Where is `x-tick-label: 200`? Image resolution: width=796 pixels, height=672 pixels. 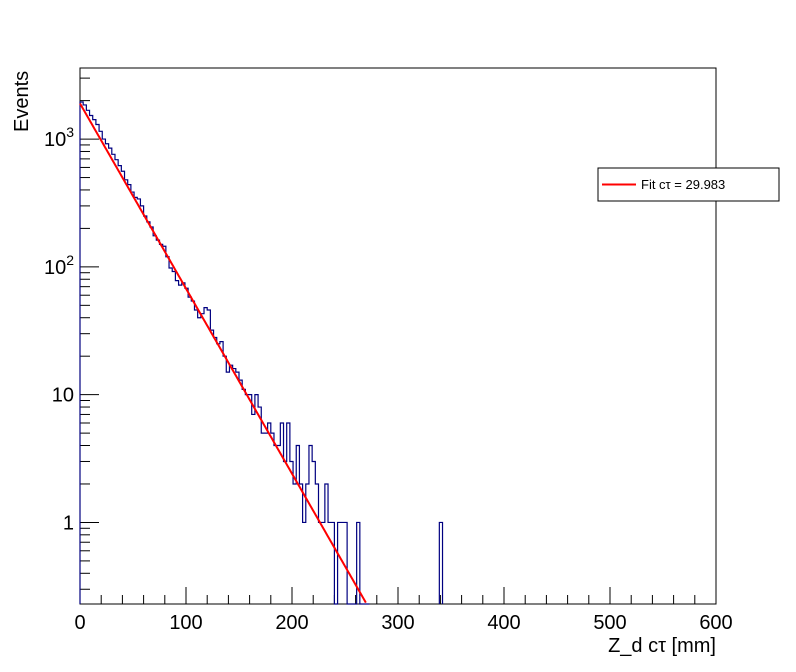
x-tick-label: 200 is located at coordinates (291, 623).